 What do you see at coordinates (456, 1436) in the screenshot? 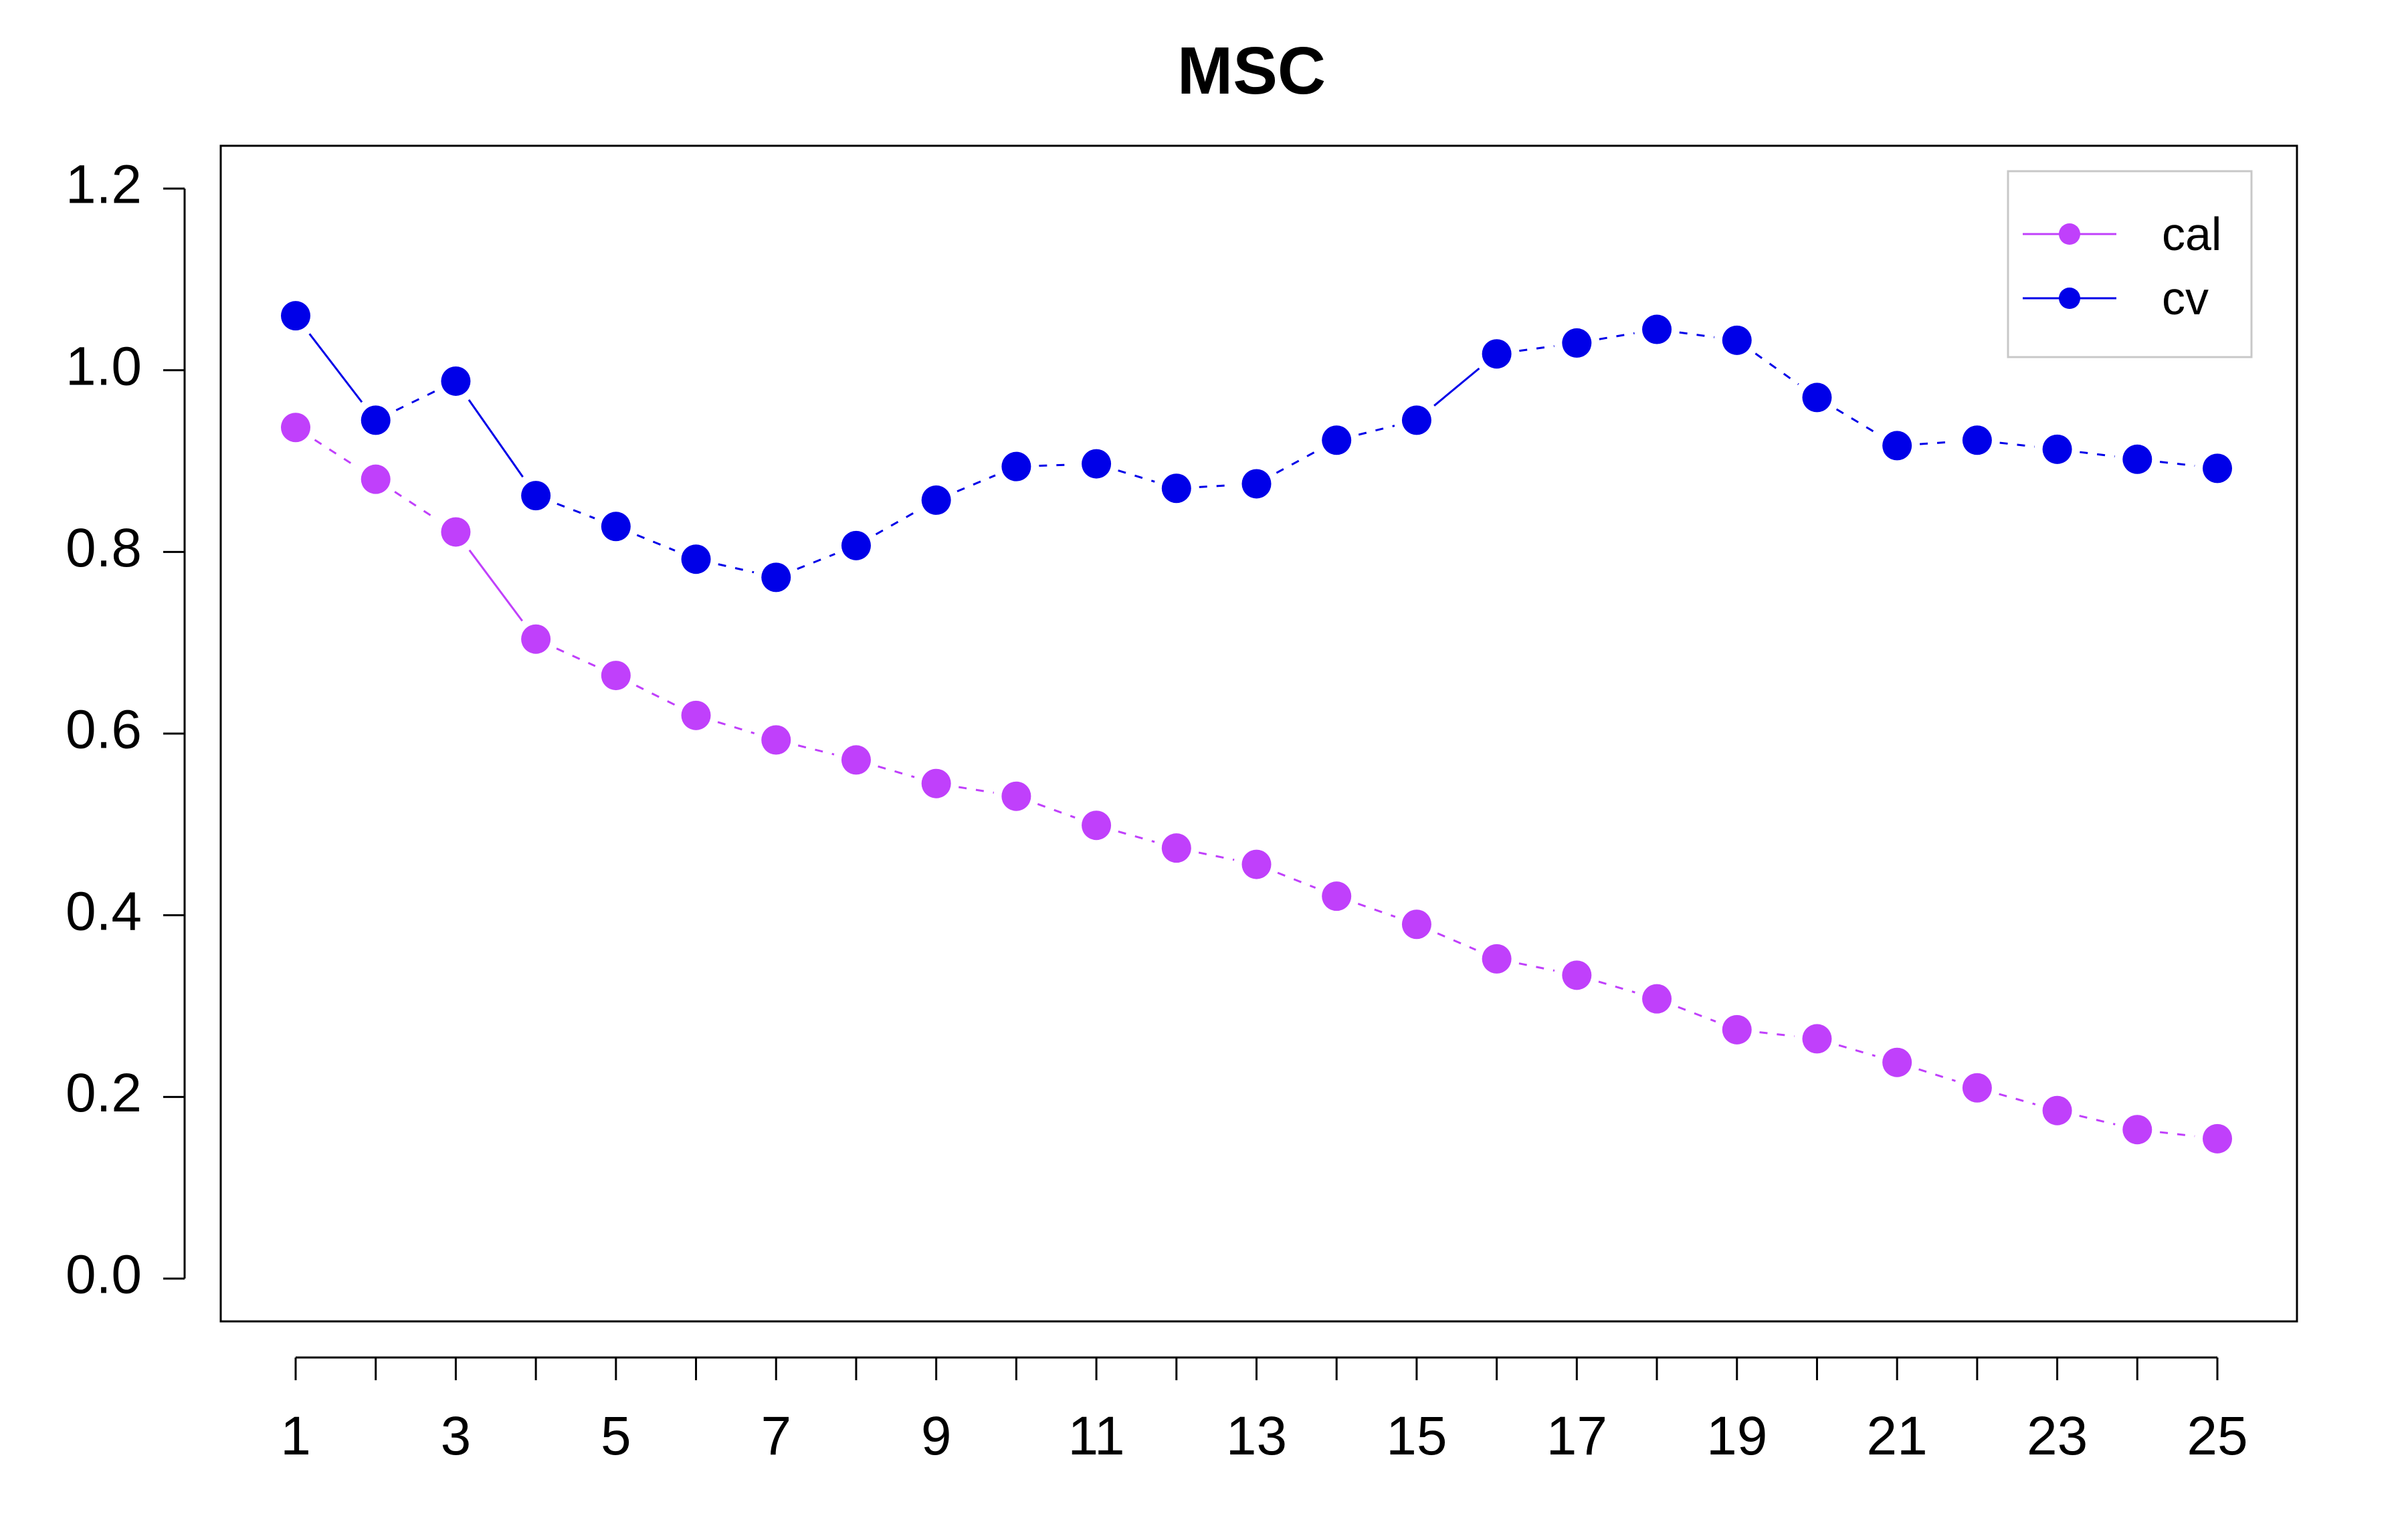
I see `x-tick-label: 3` at bounding box center [456, 1436].